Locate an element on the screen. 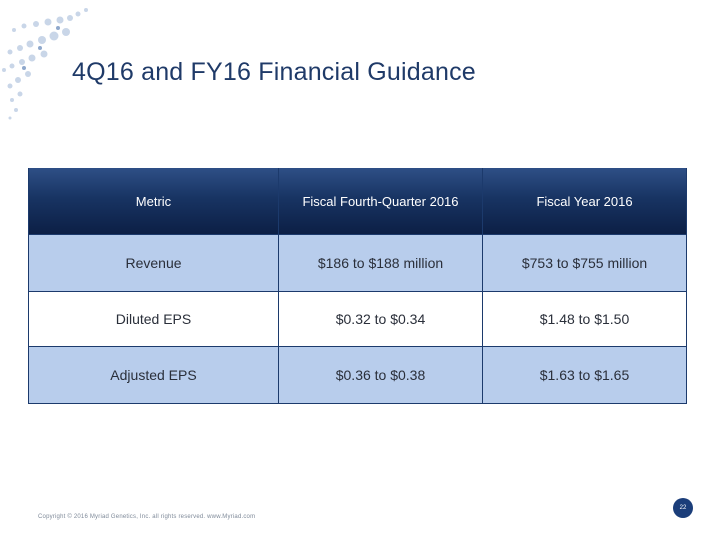 The height and width of the screenshot is (540, 720). year-value-cell: $1.63 to $1.65 is located at coordinates (584, 375).